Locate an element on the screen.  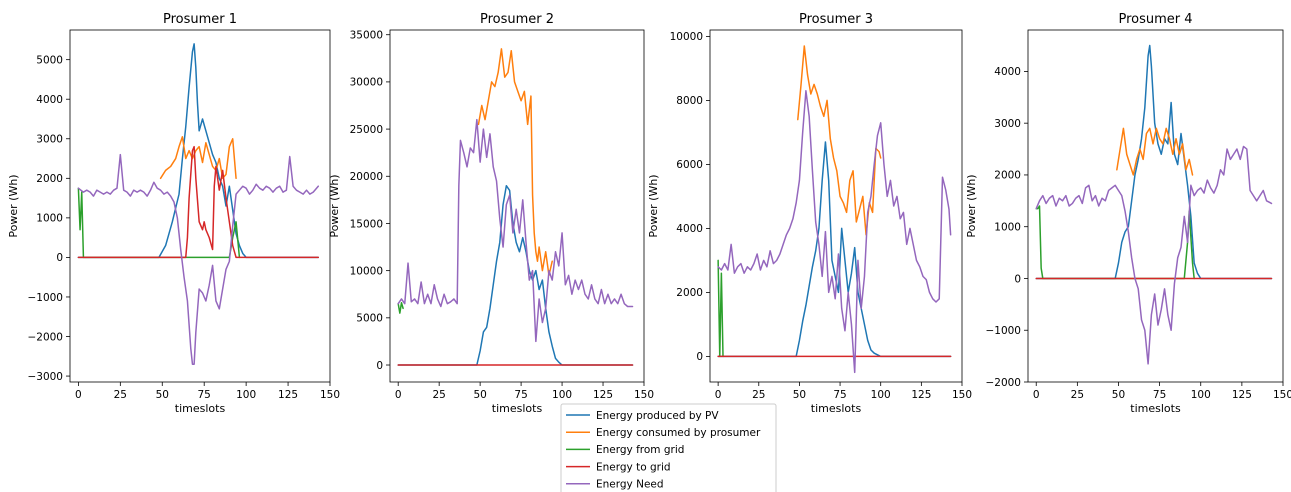
legend-item: Energy consumed by prosumer is located at coordinates (663, 433).